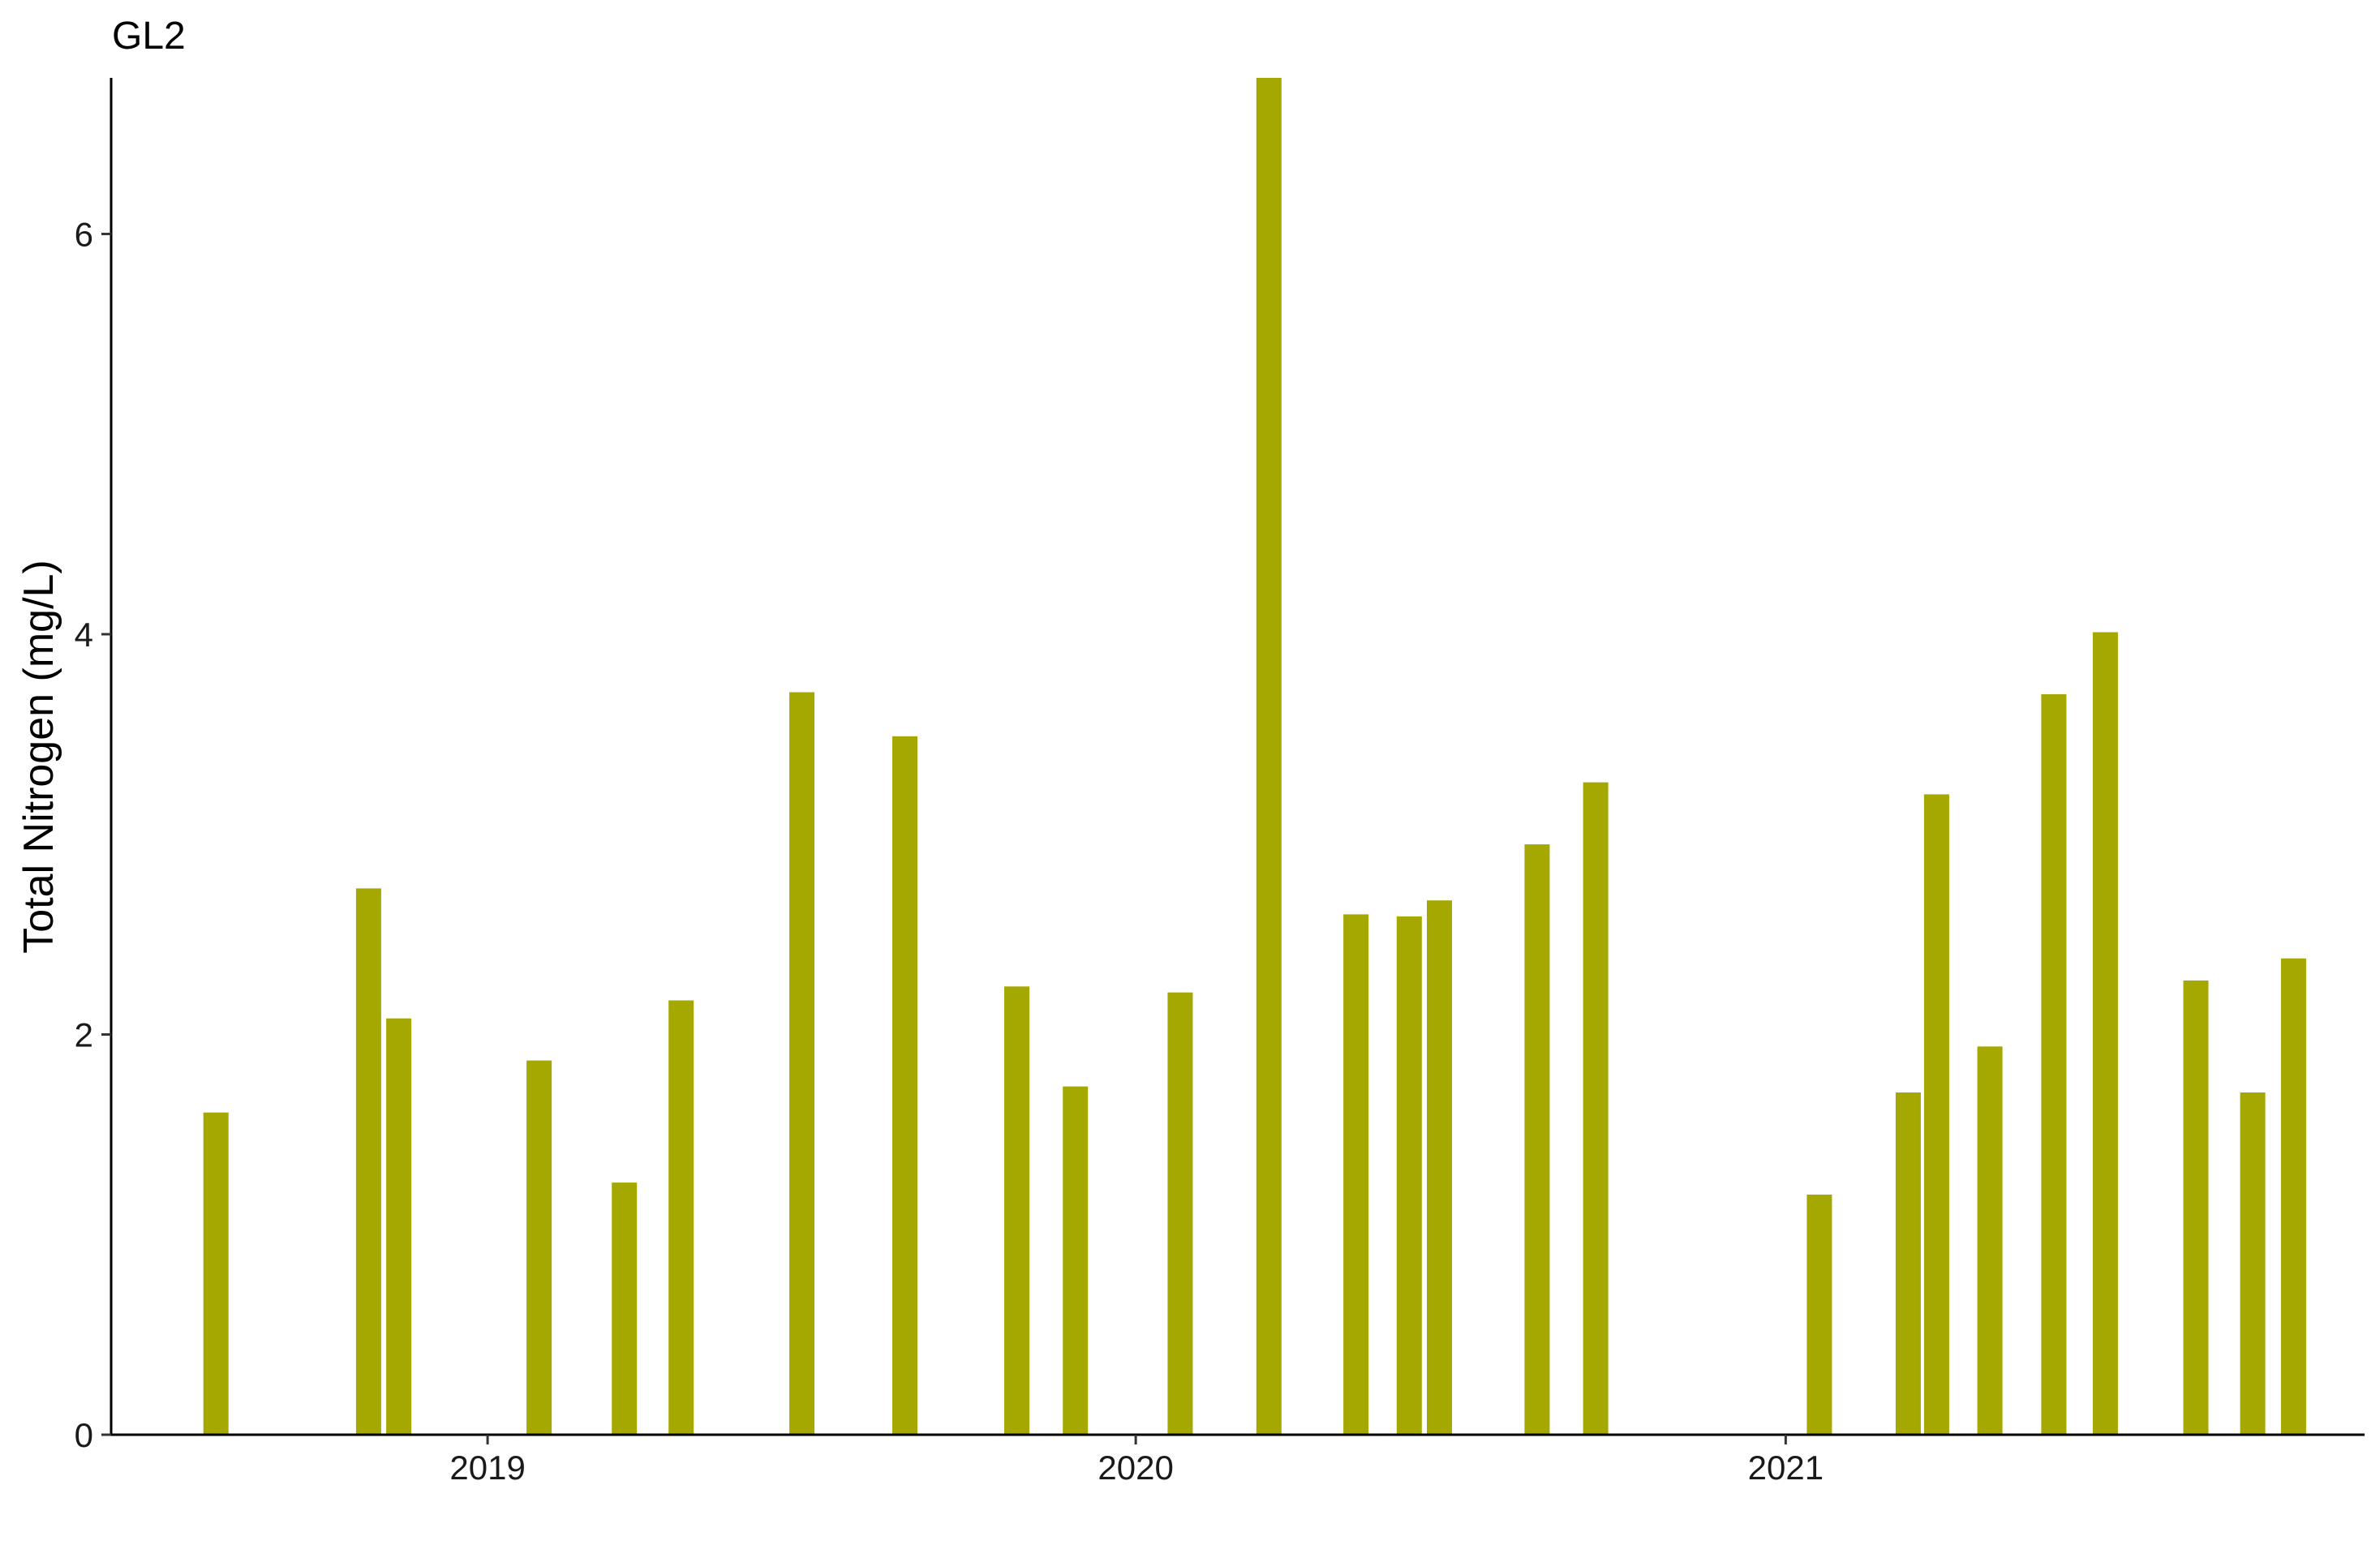 This screenshot has width=2380, height=1558. Describe the element at coordinates (149, 36) in the screenshot. I see `chart-title: GL2` at that location.